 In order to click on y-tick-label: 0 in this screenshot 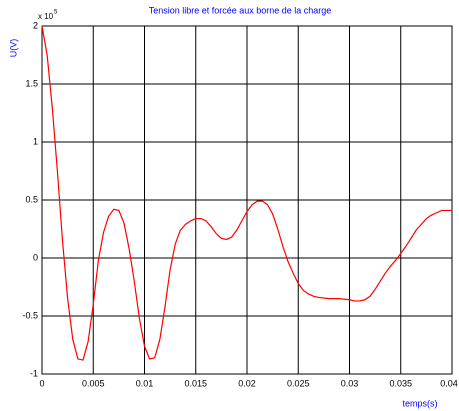, I will do `click(35, 257)`.